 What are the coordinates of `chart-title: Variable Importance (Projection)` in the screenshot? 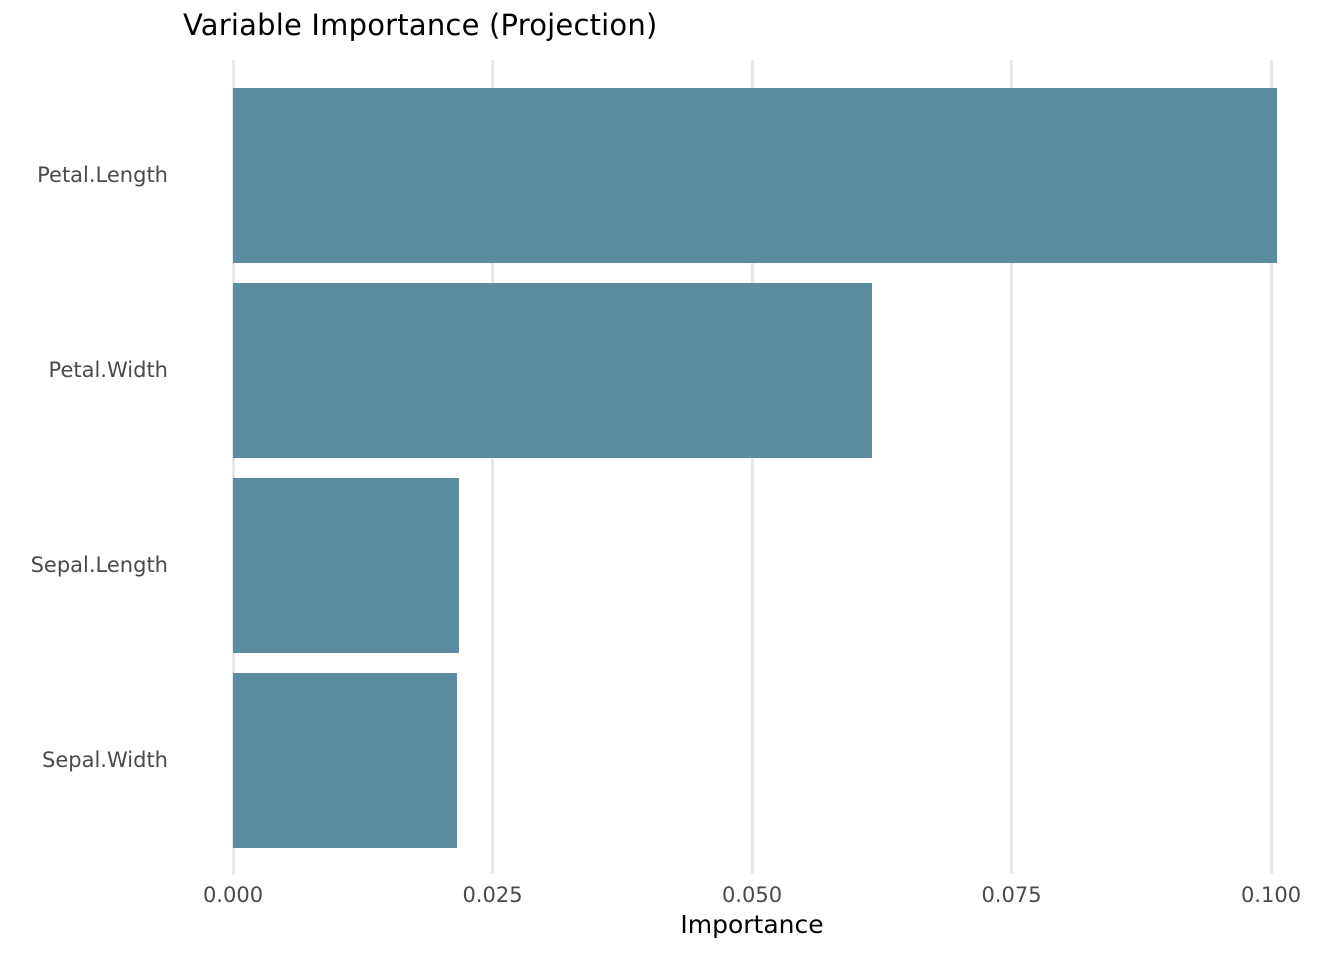 It's located at (420, 25).